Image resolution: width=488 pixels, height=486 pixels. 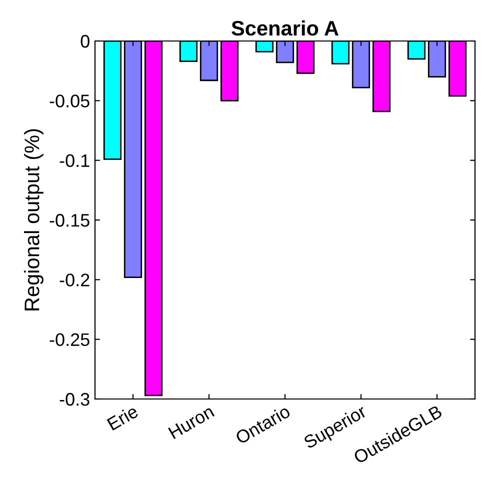 What do you see at coordinates (75, 161) in the screenshot?
I see `y-tick-label: -0.1` at bounding box center [75, 161].